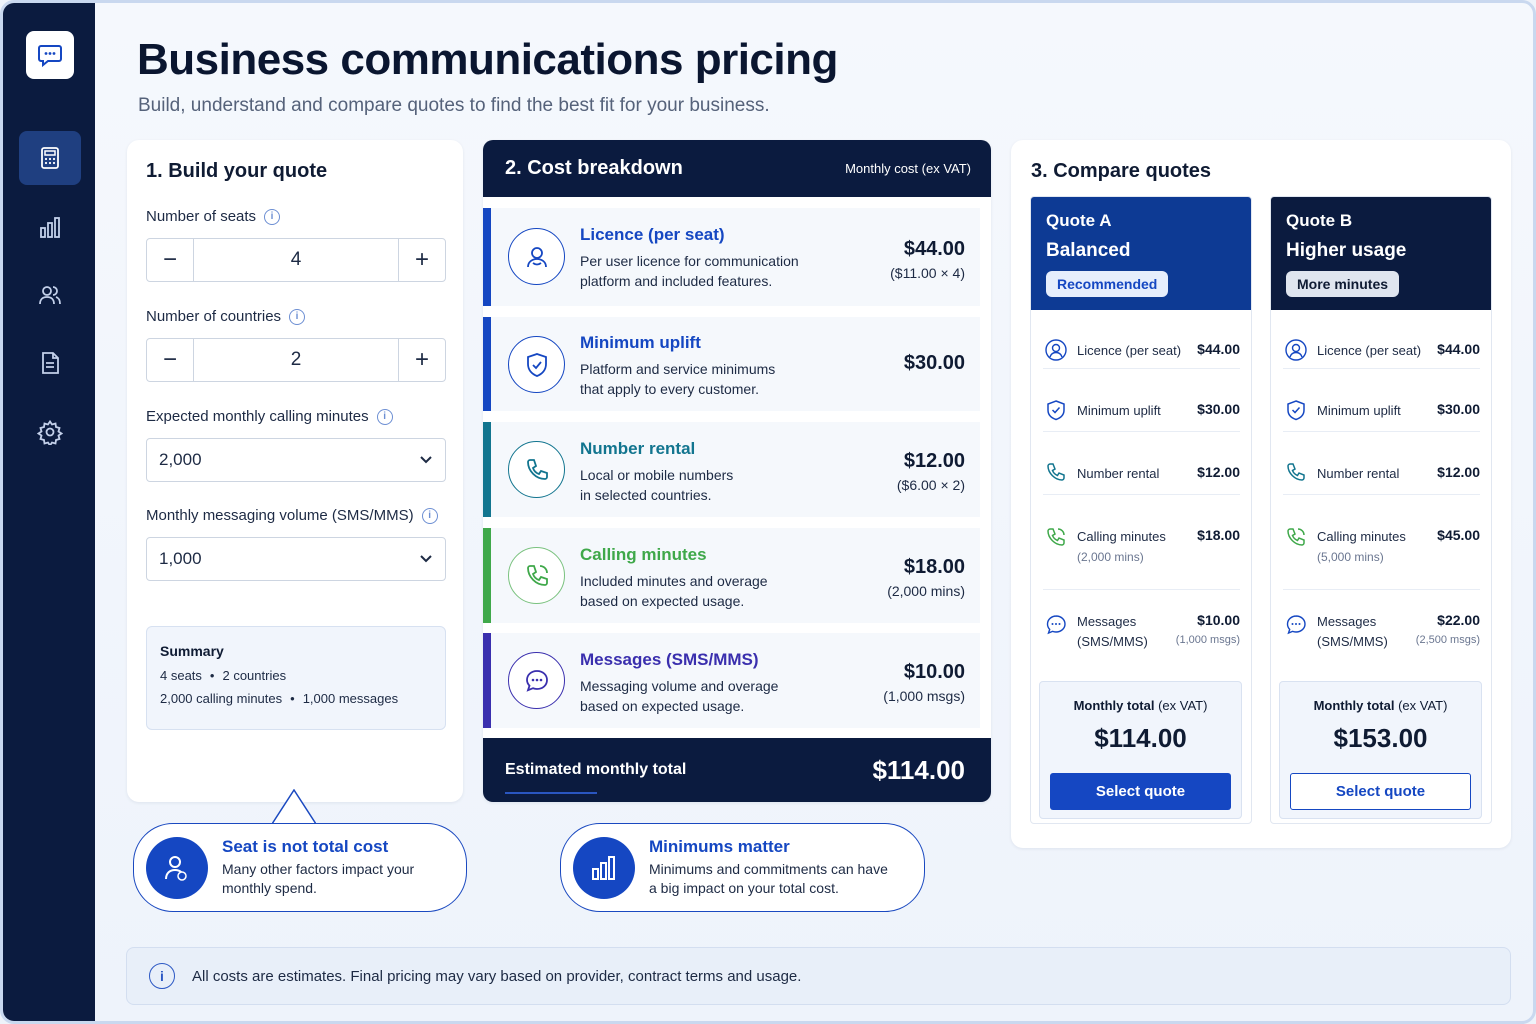 Image resolution: width=1536 pixels, height=1024 pixels. Describe the element at coordinates (213, 216) in the screenshot. I see `seats-label: Number of seats i` at that location.